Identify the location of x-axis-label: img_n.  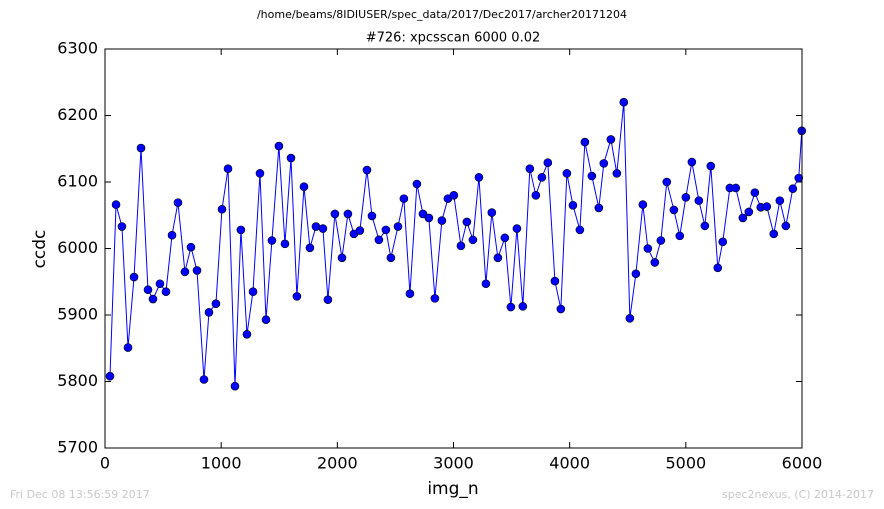
(452, 489).